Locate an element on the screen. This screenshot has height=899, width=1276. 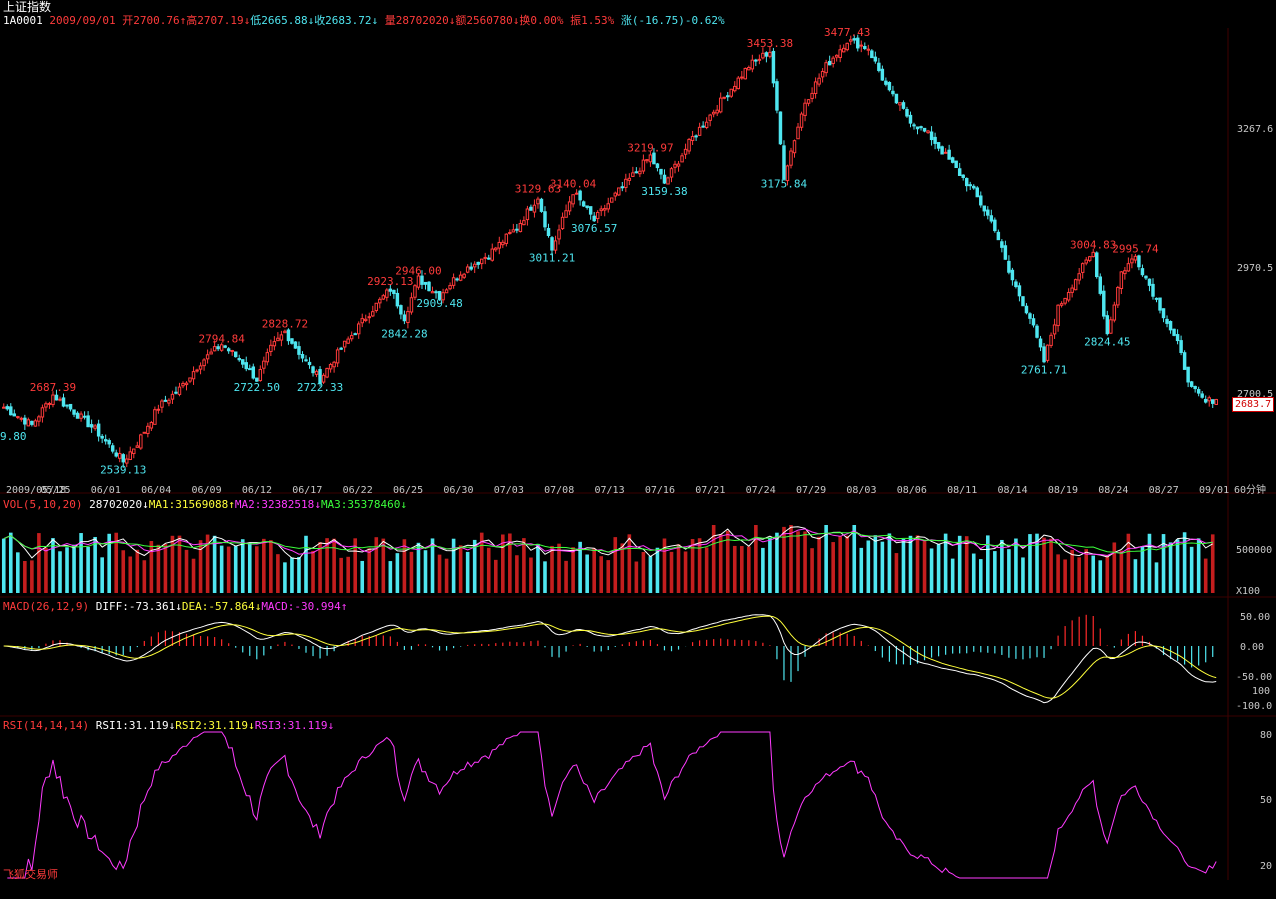
peak-label: 2539.13 is located at coordinates (123, 469).